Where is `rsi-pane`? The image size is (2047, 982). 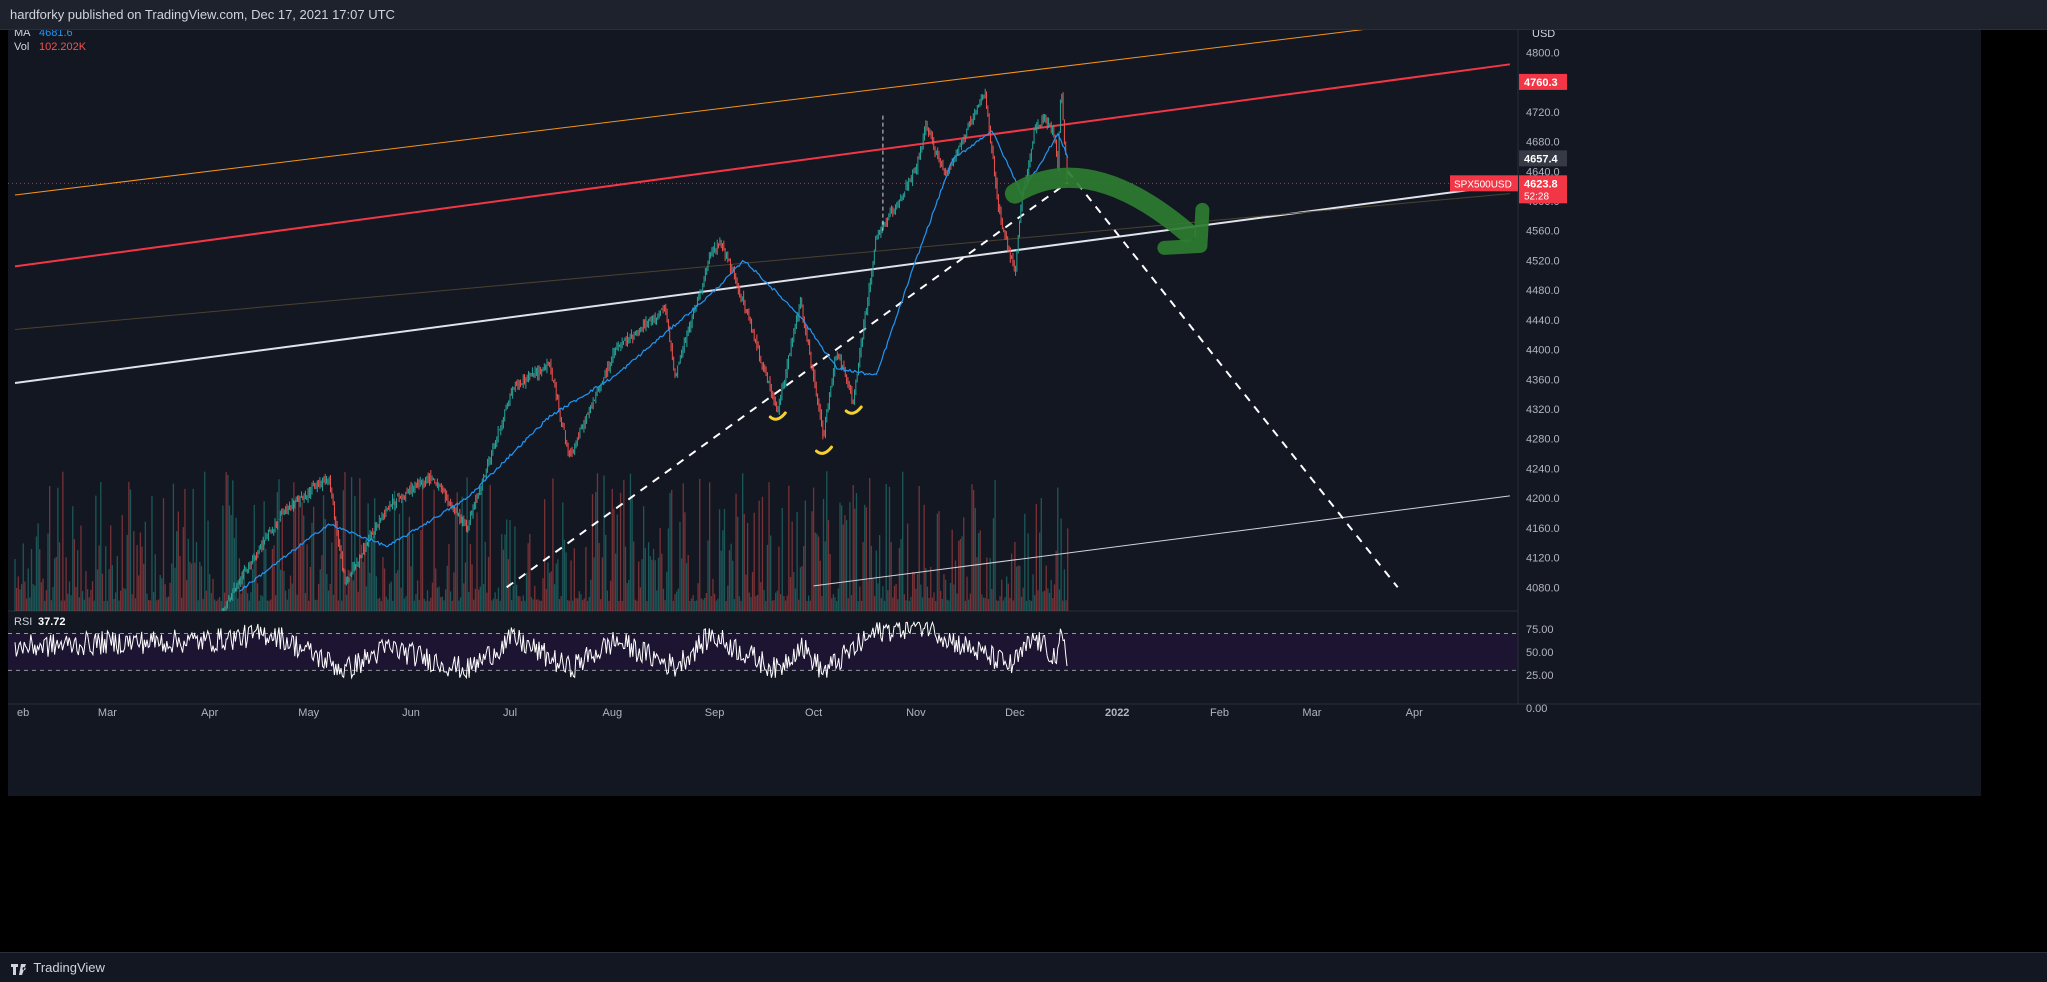
rsi-pane is located at coordinates (763, 650).